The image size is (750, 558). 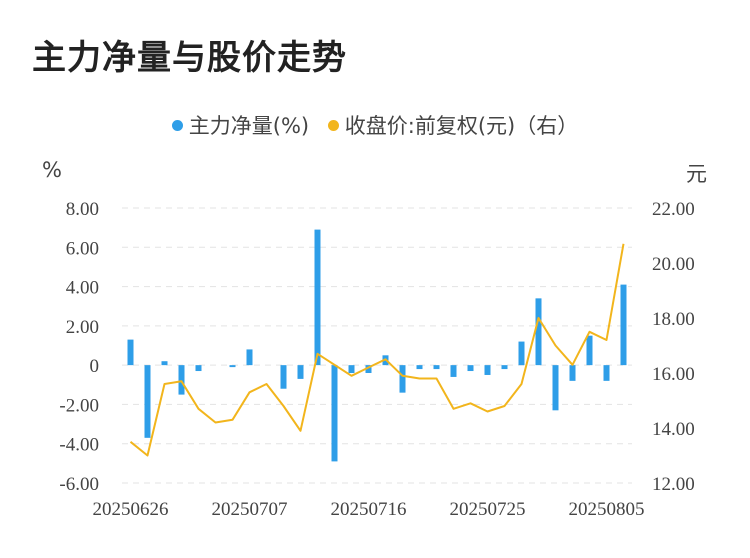 I want to click on left-axis-tick-label: -4.00, so click(x=79, y=445).